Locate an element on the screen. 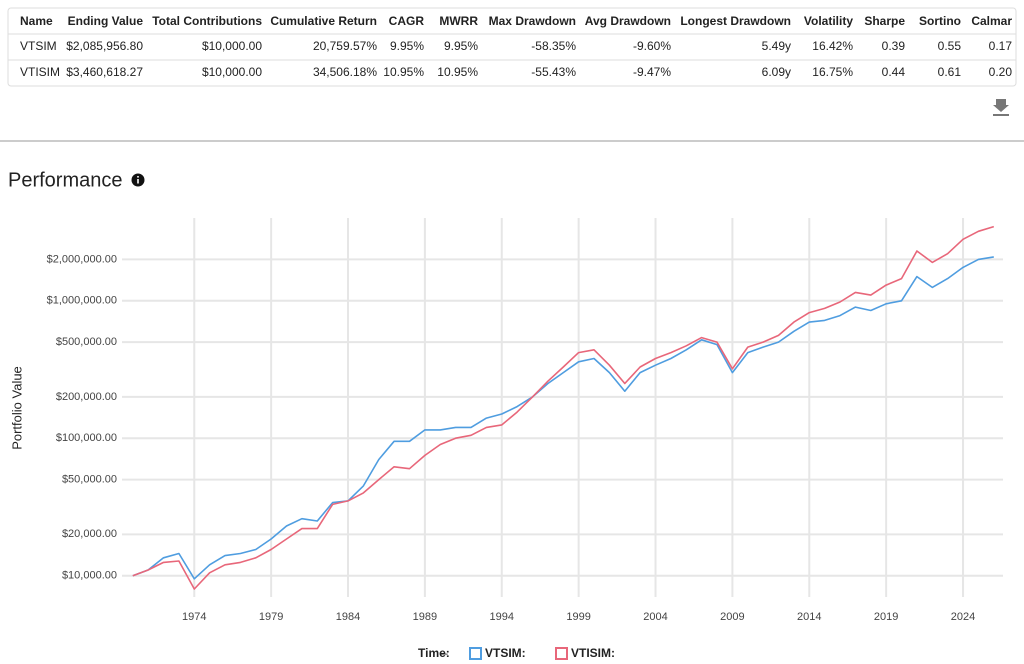 Image resolution: width=1024 pixels, height=664 pixels. table-cell: 0.44 is located at coordinates (894, 72).